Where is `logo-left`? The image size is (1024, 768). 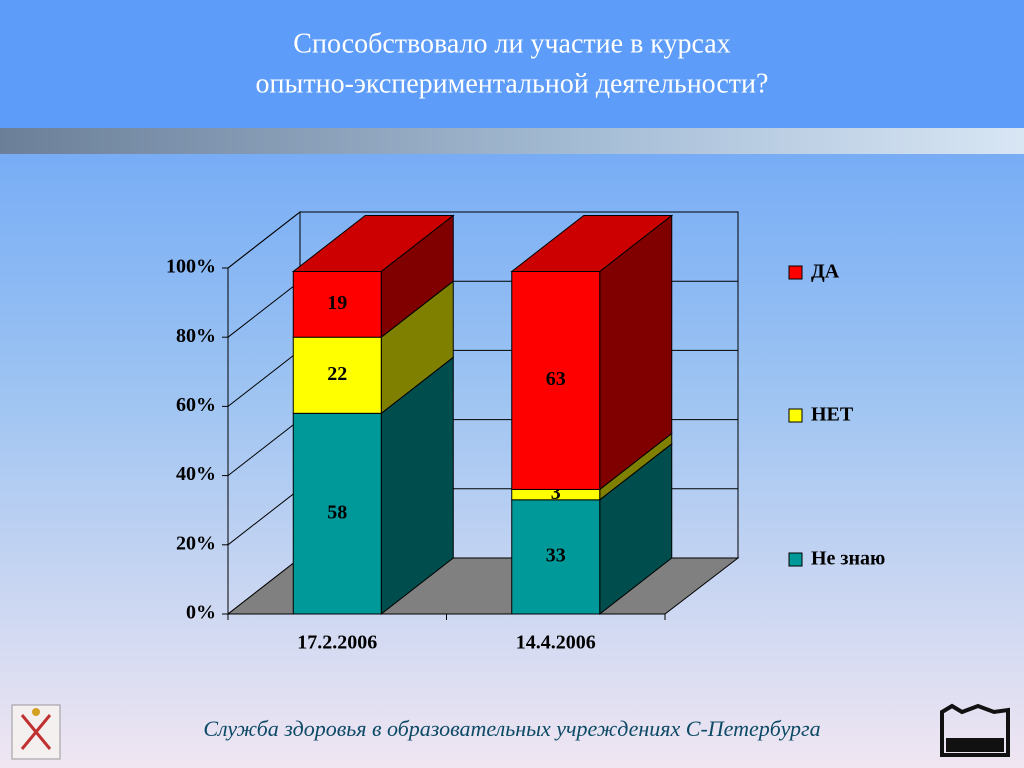
logo-left is located at coordinates (36, 732).